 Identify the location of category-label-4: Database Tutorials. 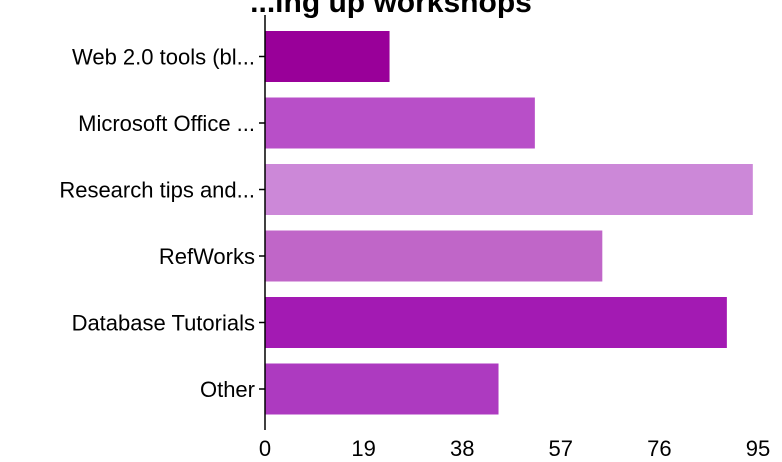
(163, 323).